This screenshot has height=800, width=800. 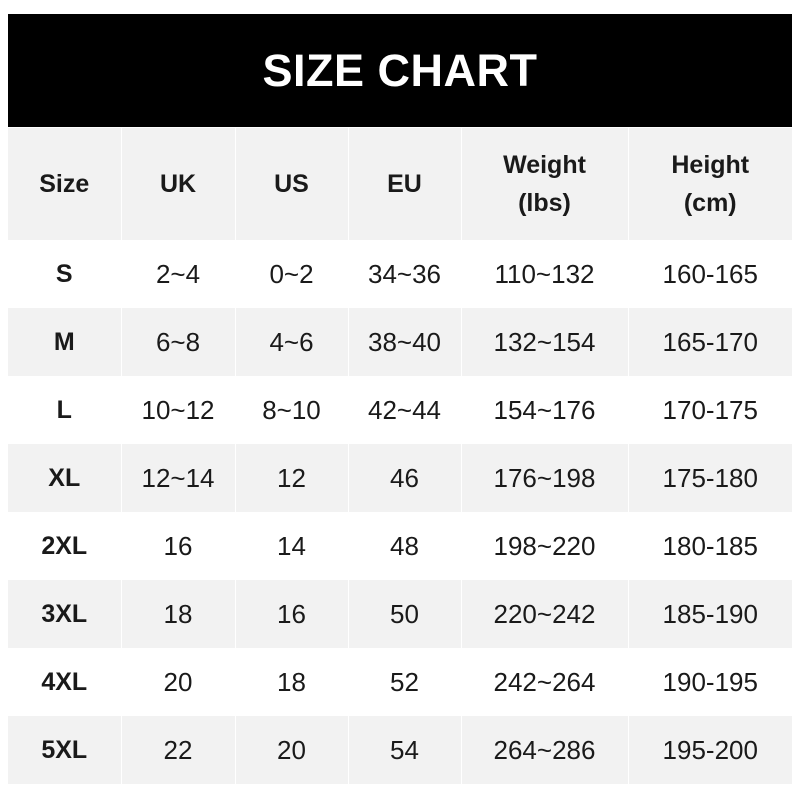 I want to click on title-banner: SIZE CHART, so click(x=400, y=70).